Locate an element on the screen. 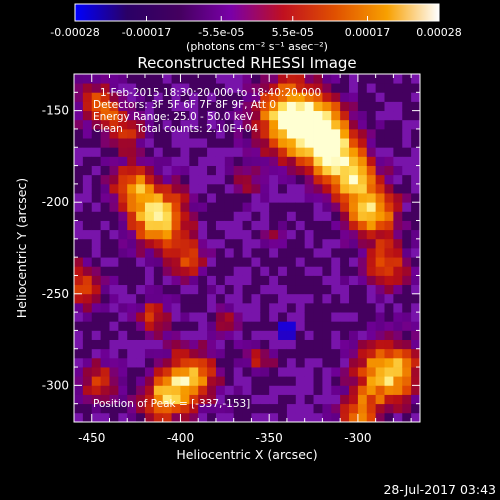 The image size is (500, 500). annotation-method-counts: Clean Total counts: 2.10E+04 is located at coordinates (175, 129).